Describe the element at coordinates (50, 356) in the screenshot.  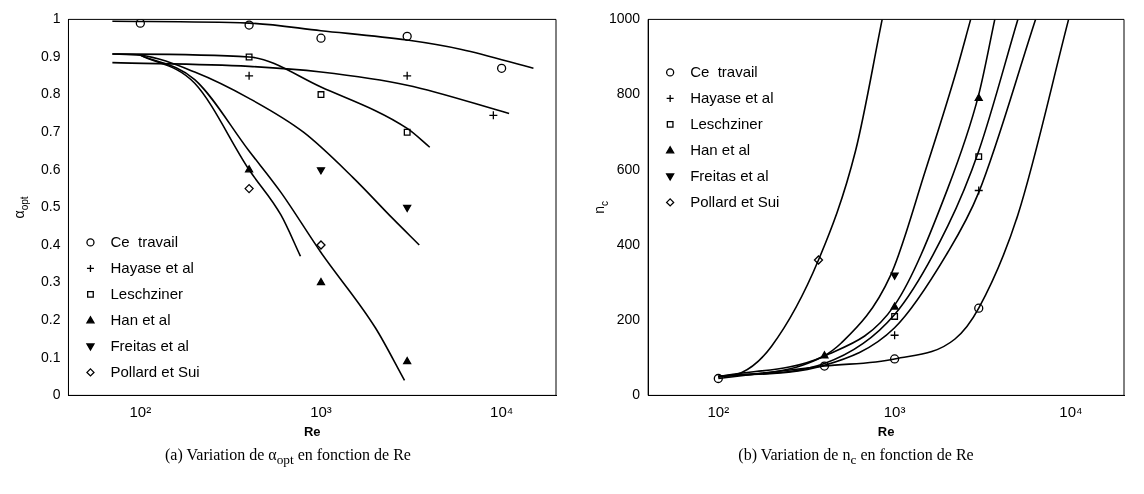
I see `y-tick-label: 0.1` at that location.